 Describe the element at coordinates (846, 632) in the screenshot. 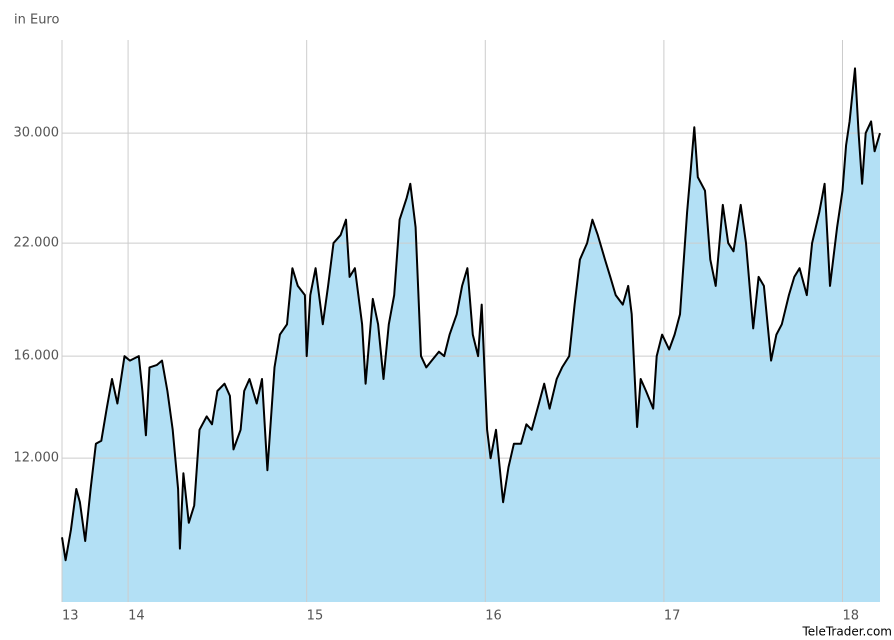

I see `credit: TeleTrader.com` at that location.